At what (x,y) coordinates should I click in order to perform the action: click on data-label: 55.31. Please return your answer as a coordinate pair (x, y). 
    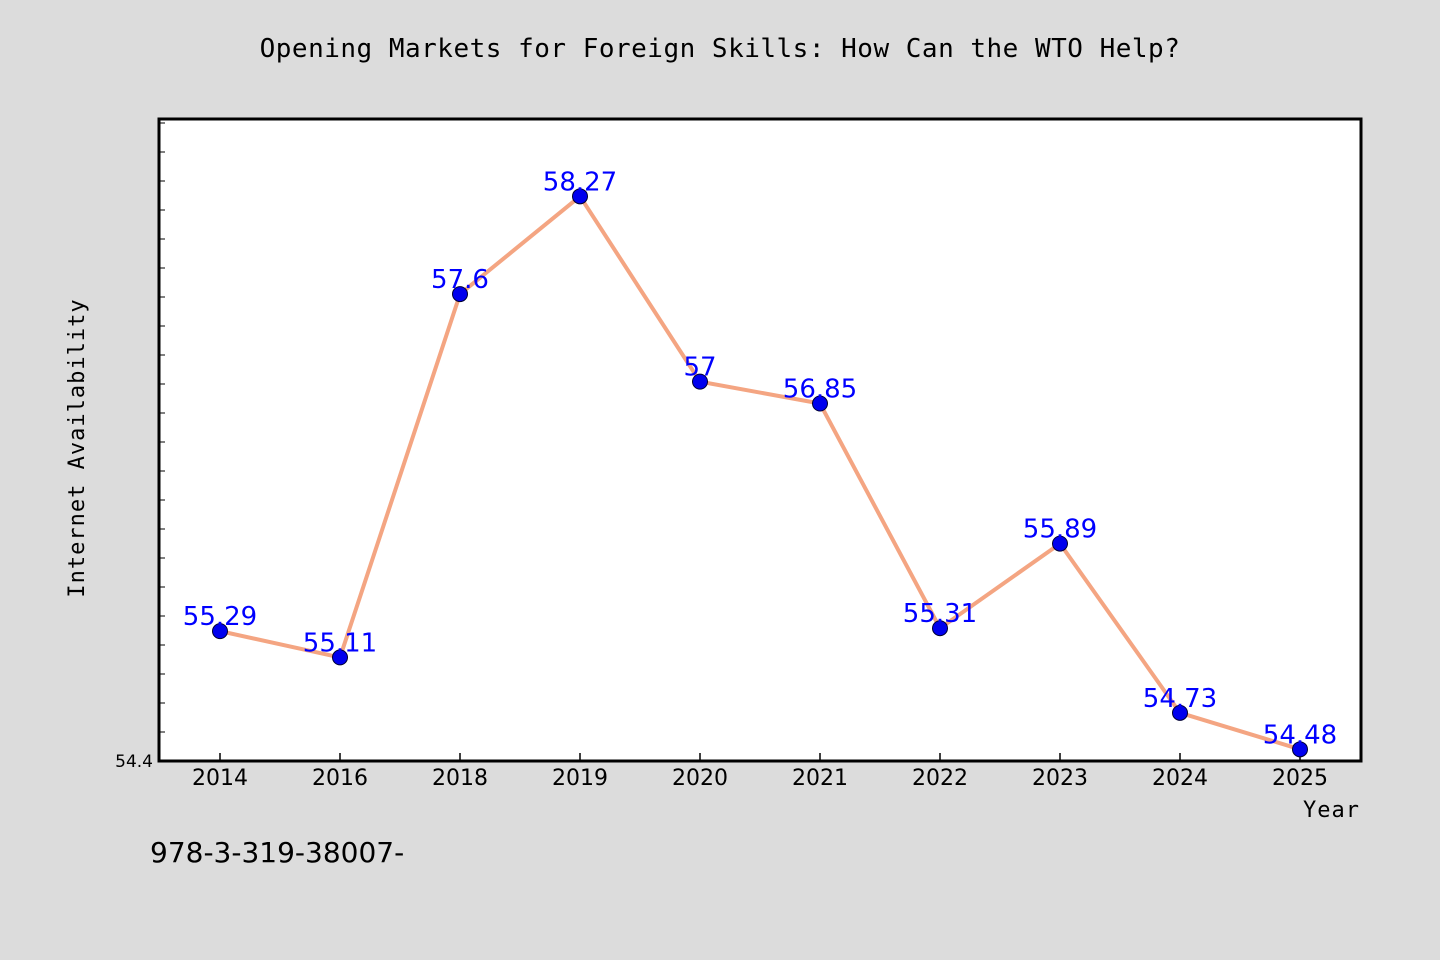
    Looking at the image, I should click on (940, 614).